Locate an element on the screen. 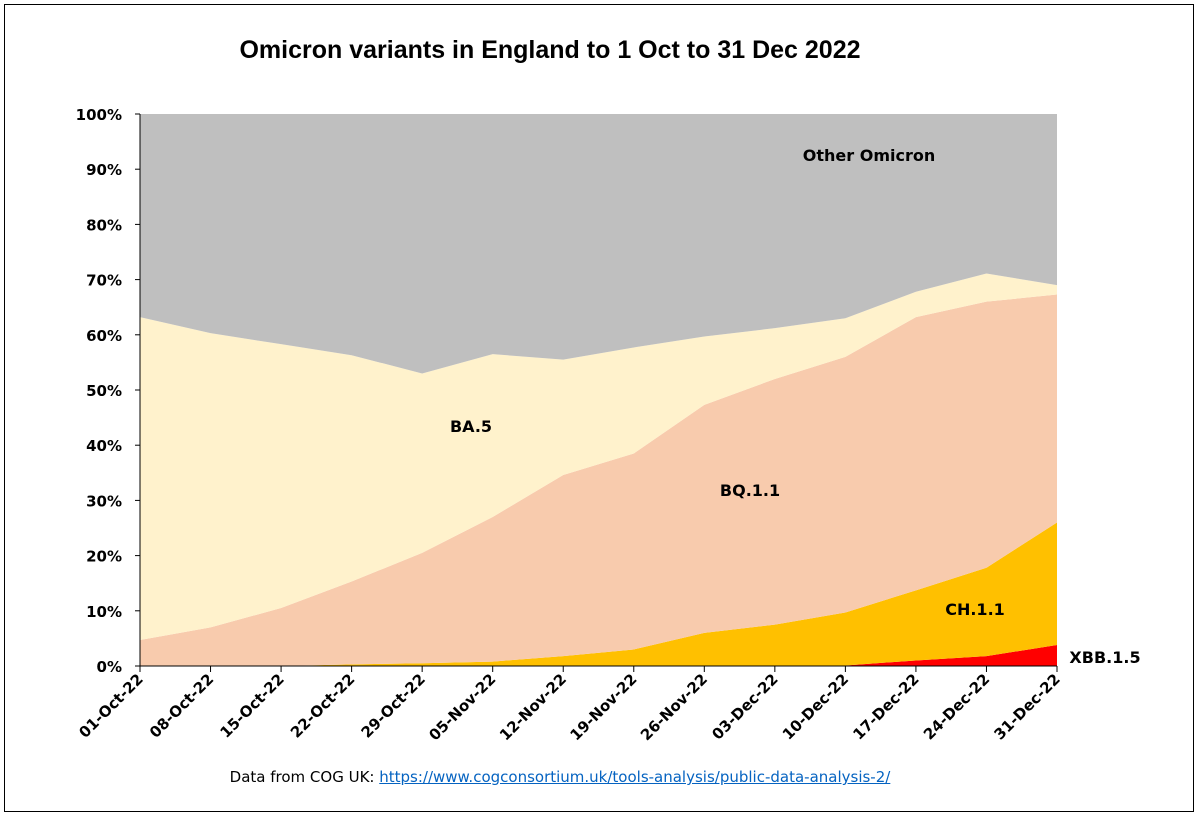  y-tick-label: 40% is located at coordinates (104, 446).